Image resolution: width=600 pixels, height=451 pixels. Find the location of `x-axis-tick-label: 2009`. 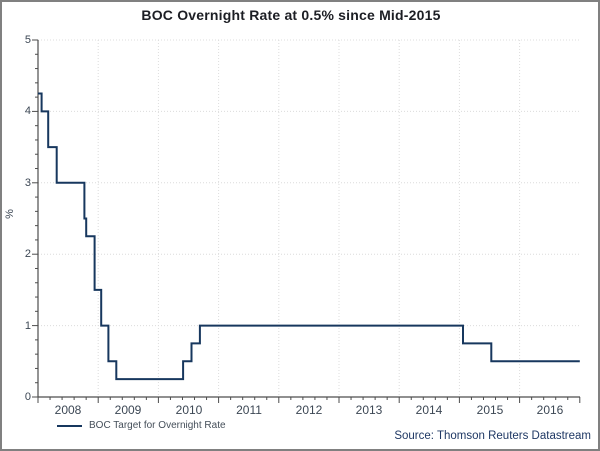

x-axis-tick-label: 2009 is located at coordinates (128, 410).